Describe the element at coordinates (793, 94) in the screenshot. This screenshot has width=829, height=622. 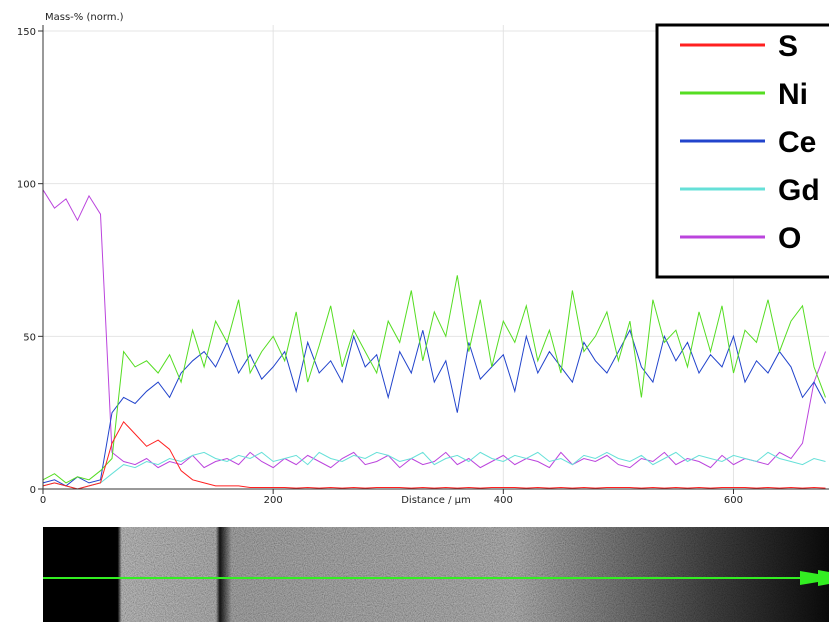
I see `legend-label: Ni` at that location.